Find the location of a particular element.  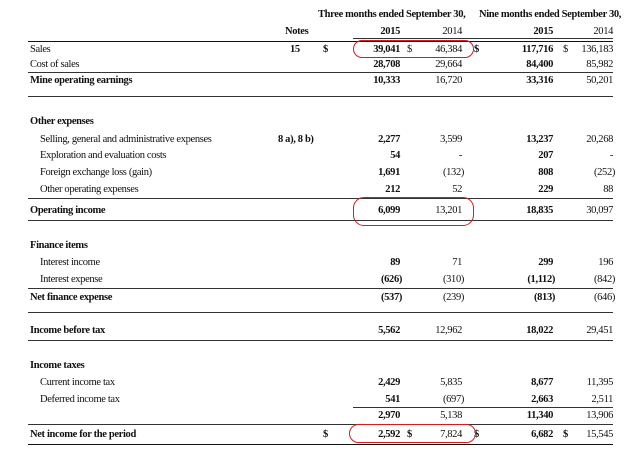

row-label: Other operating expenses is located at coordinates (89, 189).